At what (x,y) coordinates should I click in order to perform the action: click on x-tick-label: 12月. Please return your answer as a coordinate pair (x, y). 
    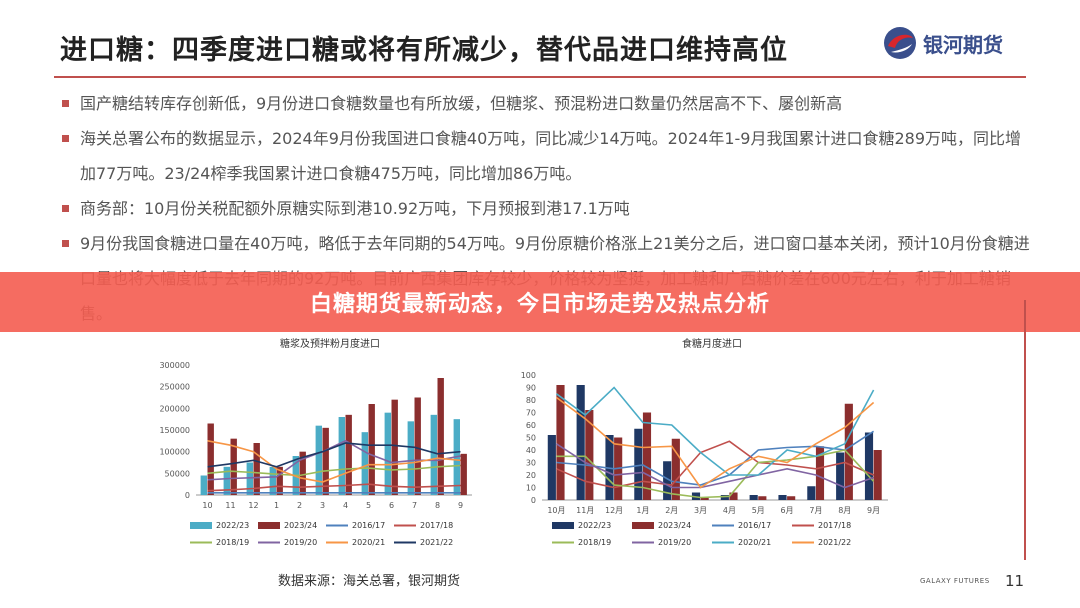
    Looking at the image, I should click on (614, 510).